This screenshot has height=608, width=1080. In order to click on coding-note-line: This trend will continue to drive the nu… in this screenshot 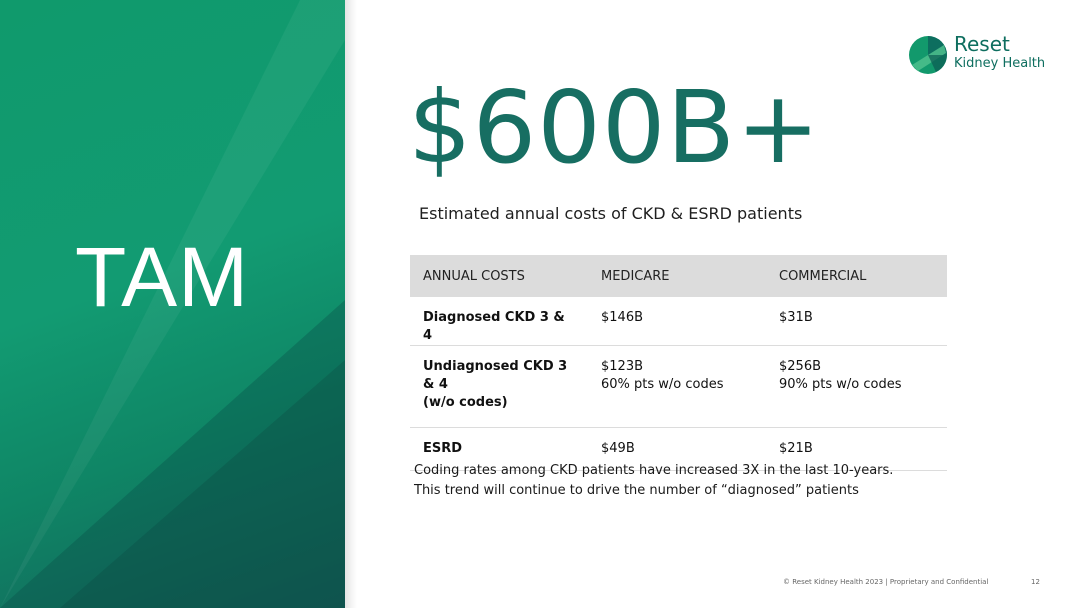, I will do `click(636, 490)`.